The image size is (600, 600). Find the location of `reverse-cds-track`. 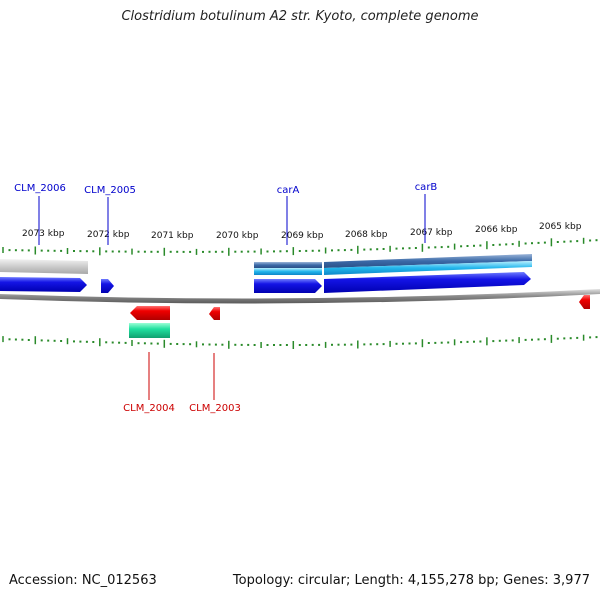

reverse-cds-track is located at coordinates (360, 307).